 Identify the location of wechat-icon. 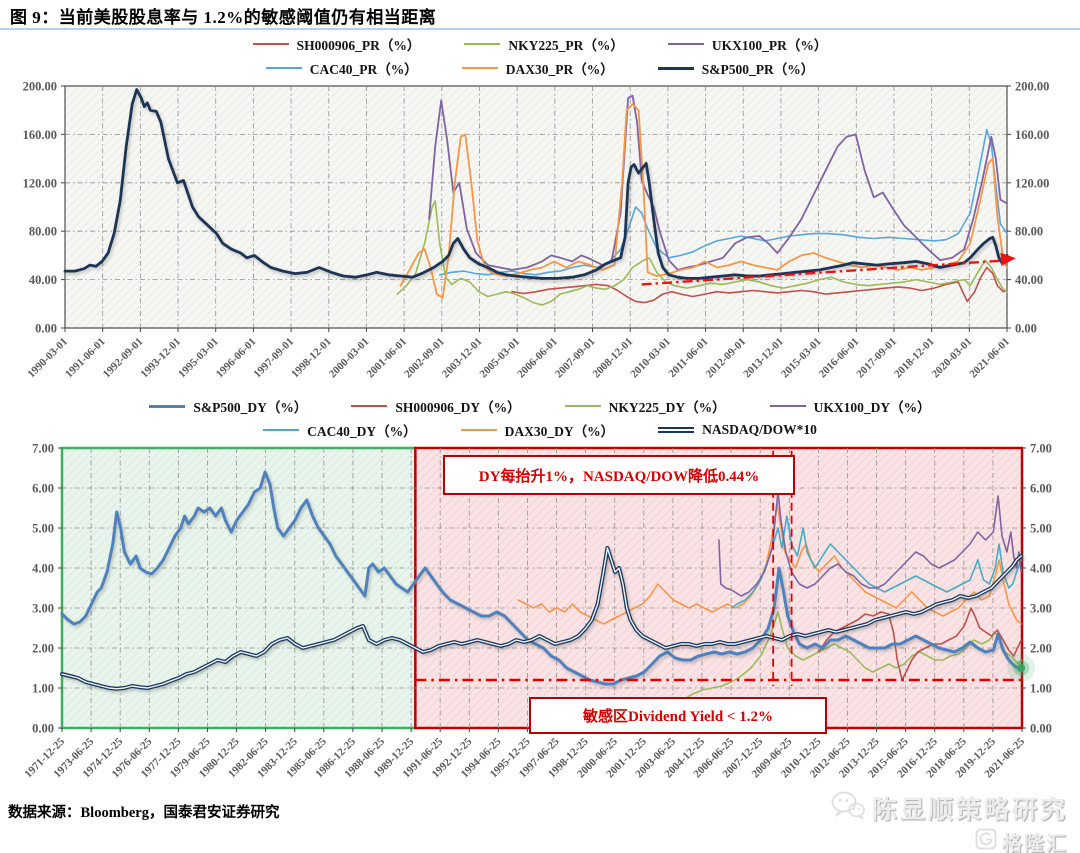
(848, 808).